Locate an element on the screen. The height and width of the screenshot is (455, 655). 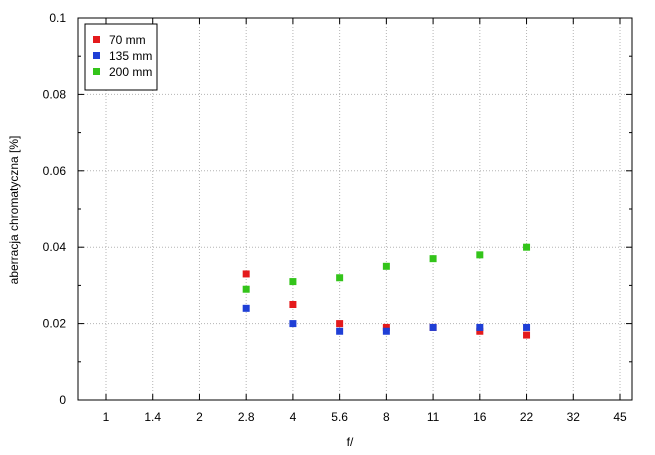
x-tick-label: 5.6 is located at coordinates (339, 417).